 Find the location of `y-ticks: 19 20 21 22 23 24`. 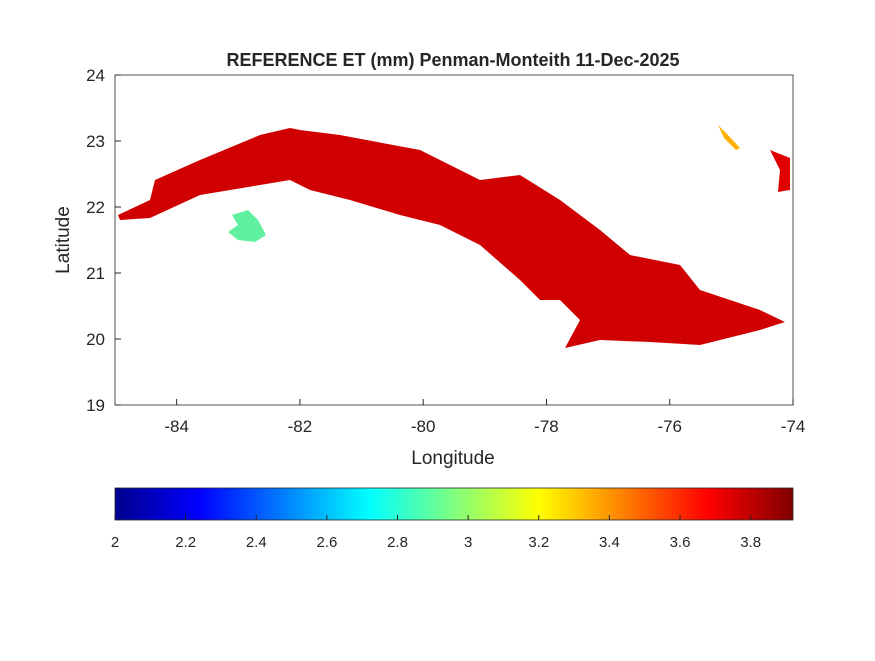

y-ticks: 19 20 21 22 23 24 is located at coordinates (103, 240).